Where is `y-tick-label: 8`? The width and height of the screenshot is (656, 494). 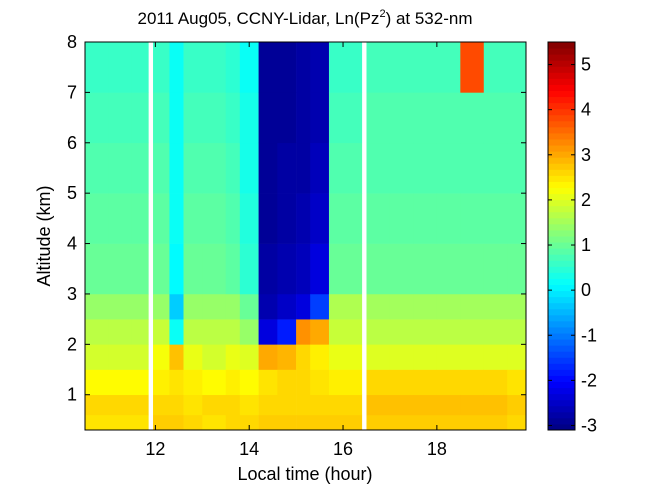
y-tick-label: 8 is located at coordinates (72, 42).